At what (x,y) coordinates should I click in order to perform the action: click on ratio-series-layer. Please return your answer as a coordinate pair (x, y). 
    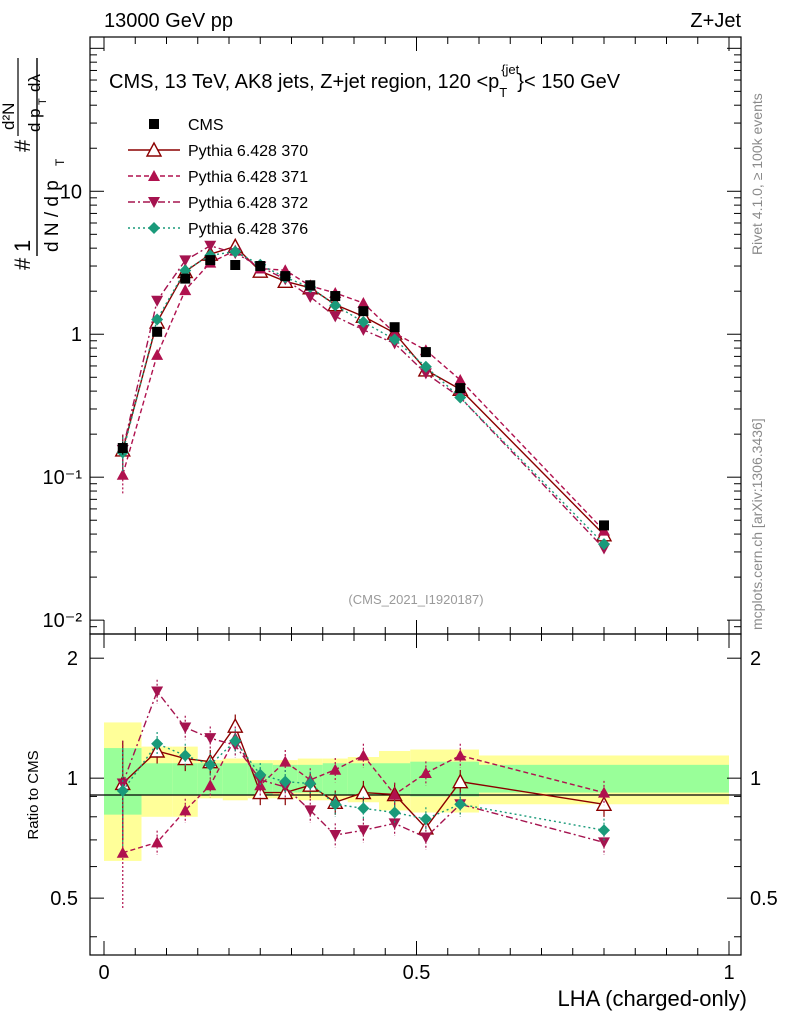
    Looking at the image, I should click on (363, 794).